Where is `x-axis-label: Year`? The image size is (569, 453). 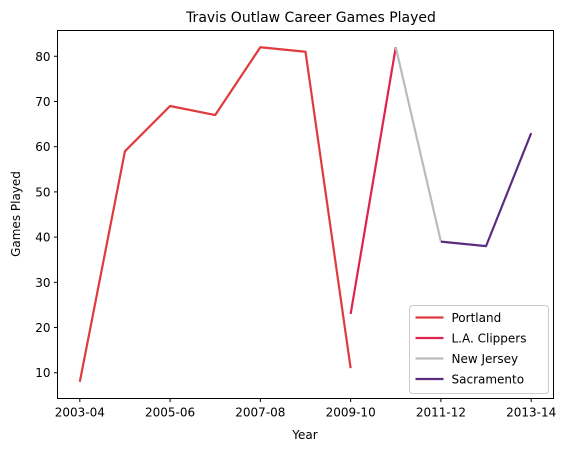
x-axis-label: Year is located at coordinates (304, 435).